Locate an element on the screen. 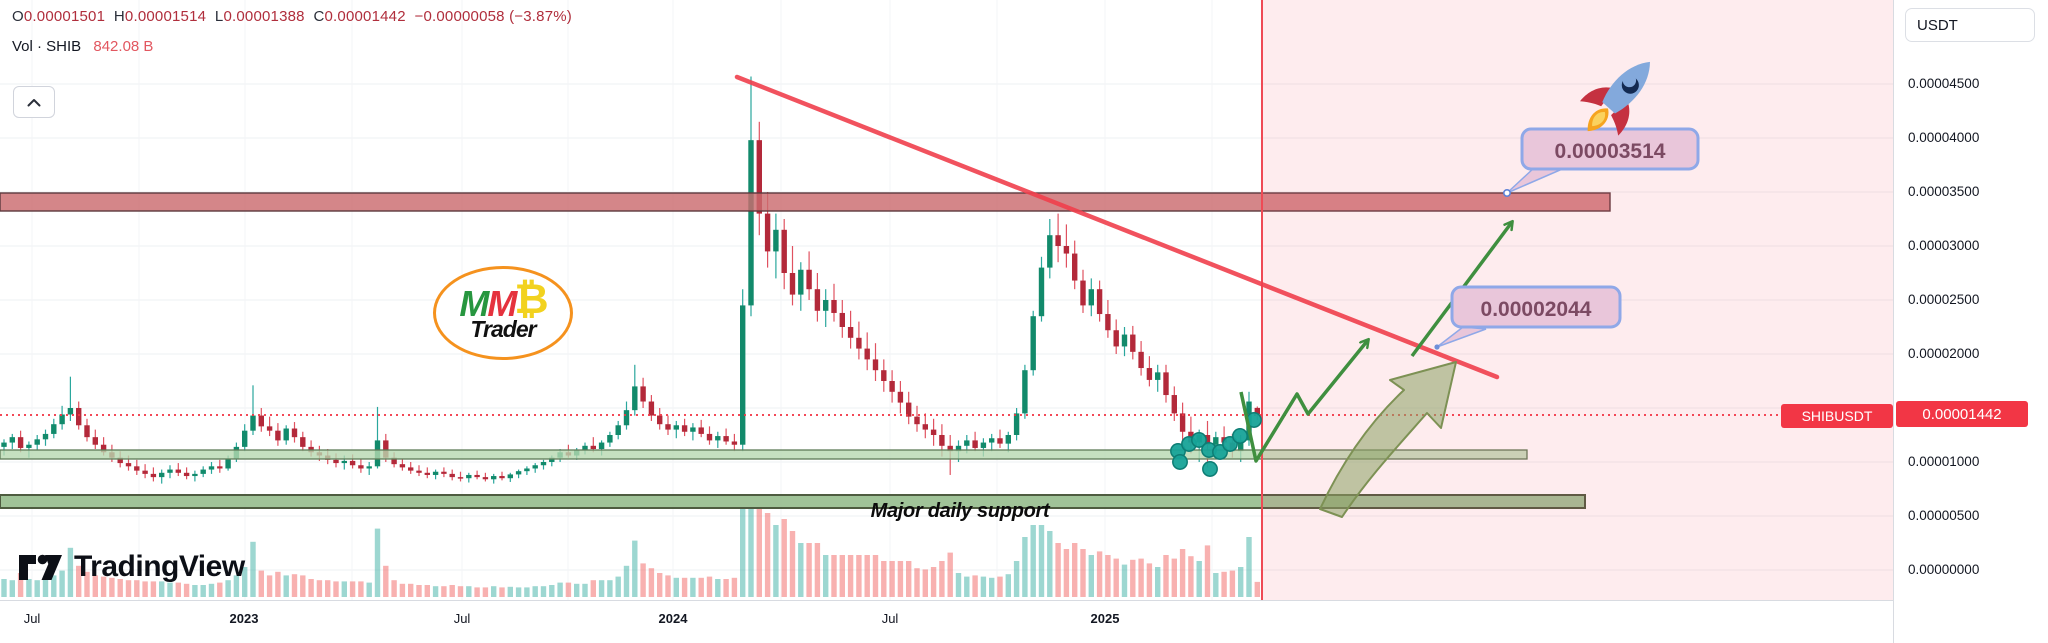 The width and height of the screenshot is (2048, 643). price-axis-label: 0.00002500 is located at coordinates (1944, 299).